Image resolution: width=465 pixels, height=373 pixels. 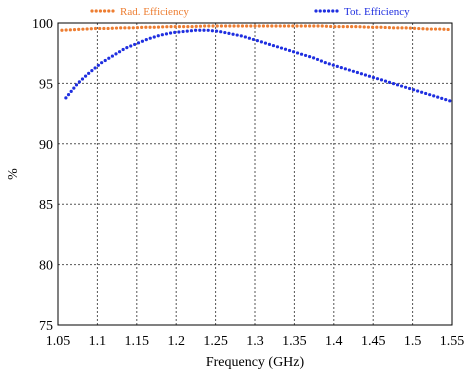 I want to click on y-tick-label: 85, so click(x=46, y=205).